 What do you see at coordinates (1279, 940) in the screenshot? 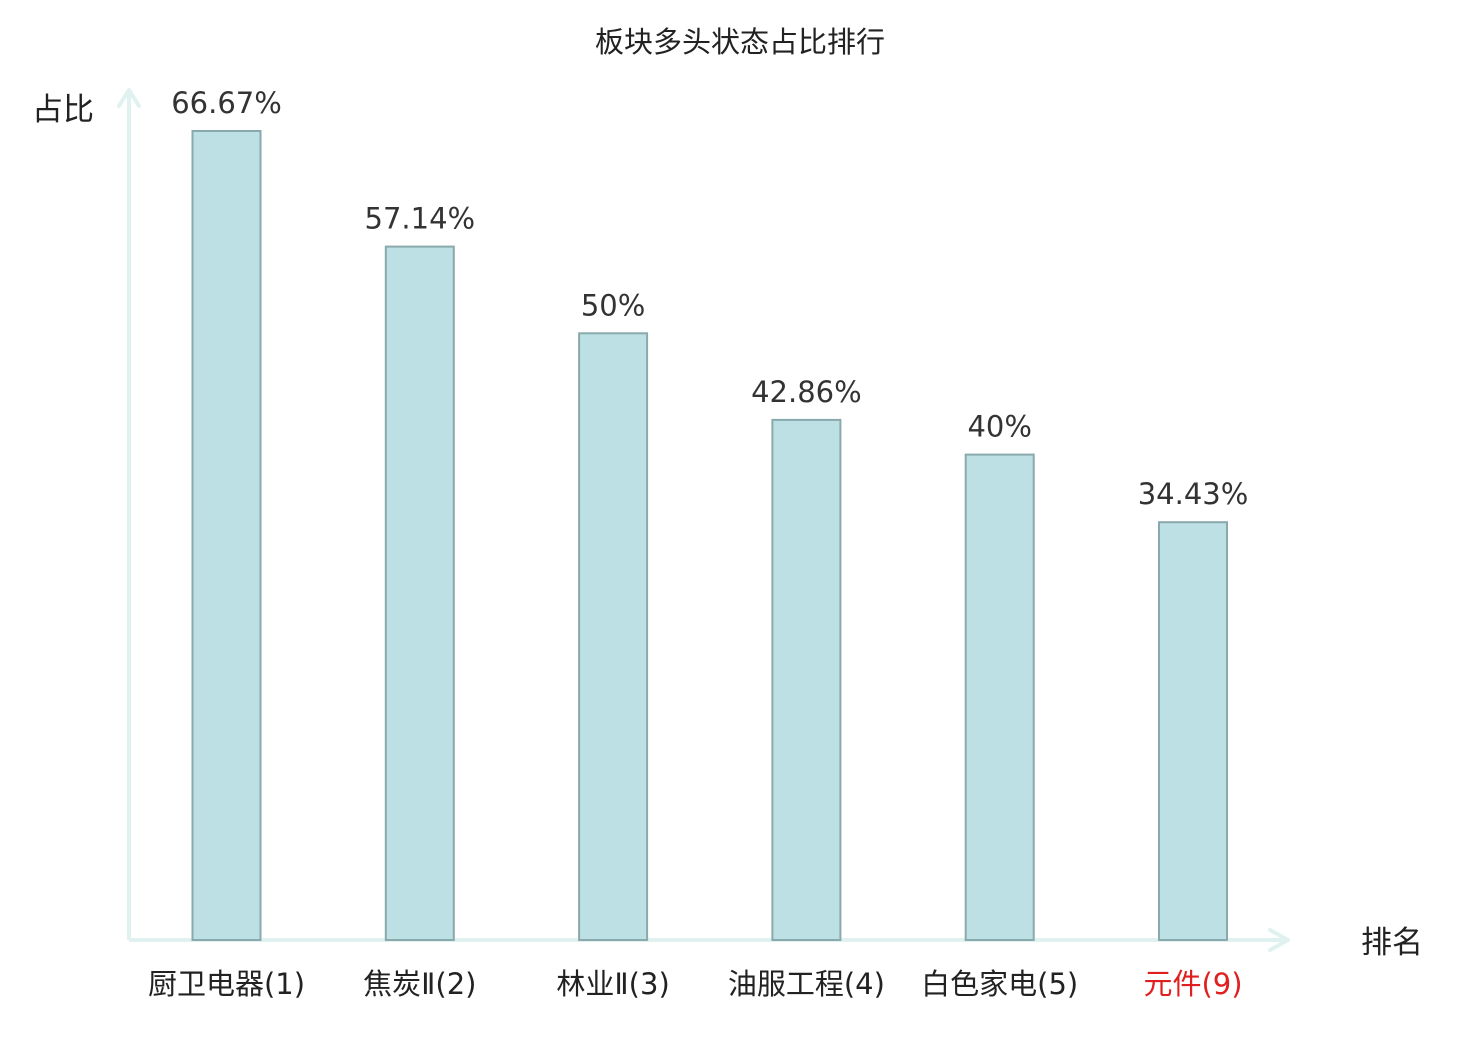
I see `x-axis-arrow` at bounding box center [1279, 940].